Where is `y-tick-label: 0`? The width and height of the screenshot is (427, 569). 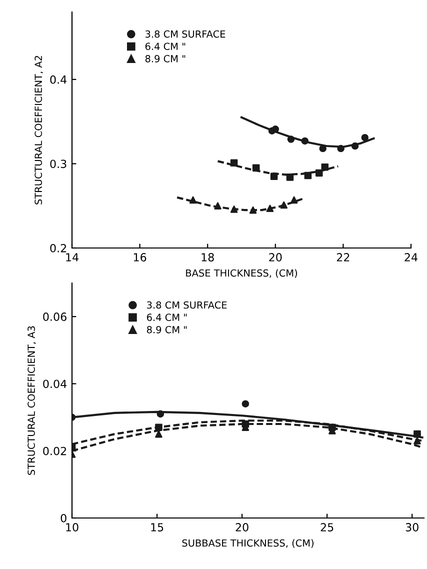 y-tick-label: 0 is located at coordinates (63, 518).